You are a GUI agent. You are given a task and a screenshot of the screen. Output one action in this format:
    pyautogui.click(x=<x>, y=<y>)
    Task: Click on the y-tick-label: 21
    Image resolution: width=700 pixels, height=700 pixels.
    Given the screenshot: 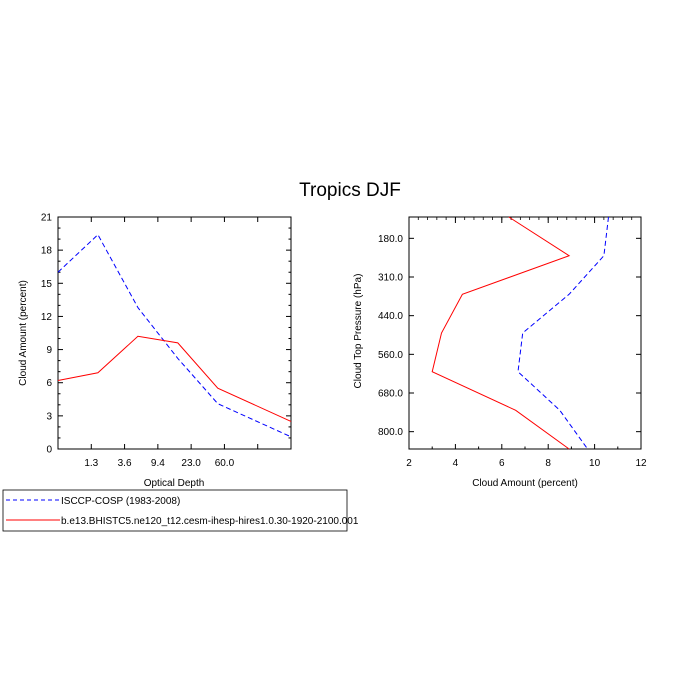 What is the action you would take?
    pyautogui.click(x=47, y=218)
    